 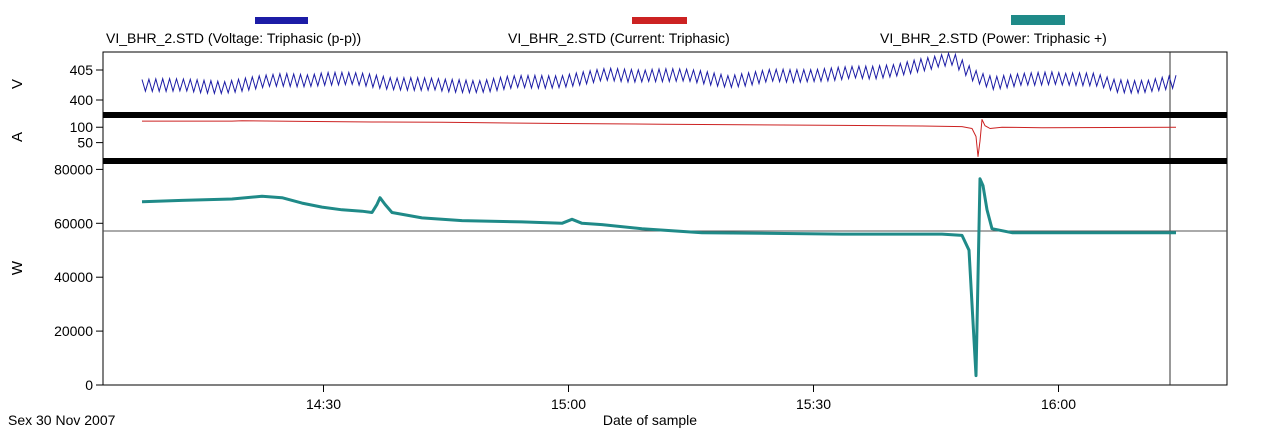 I want to click on y-tick-label: 400, so click(x=82, y=100).